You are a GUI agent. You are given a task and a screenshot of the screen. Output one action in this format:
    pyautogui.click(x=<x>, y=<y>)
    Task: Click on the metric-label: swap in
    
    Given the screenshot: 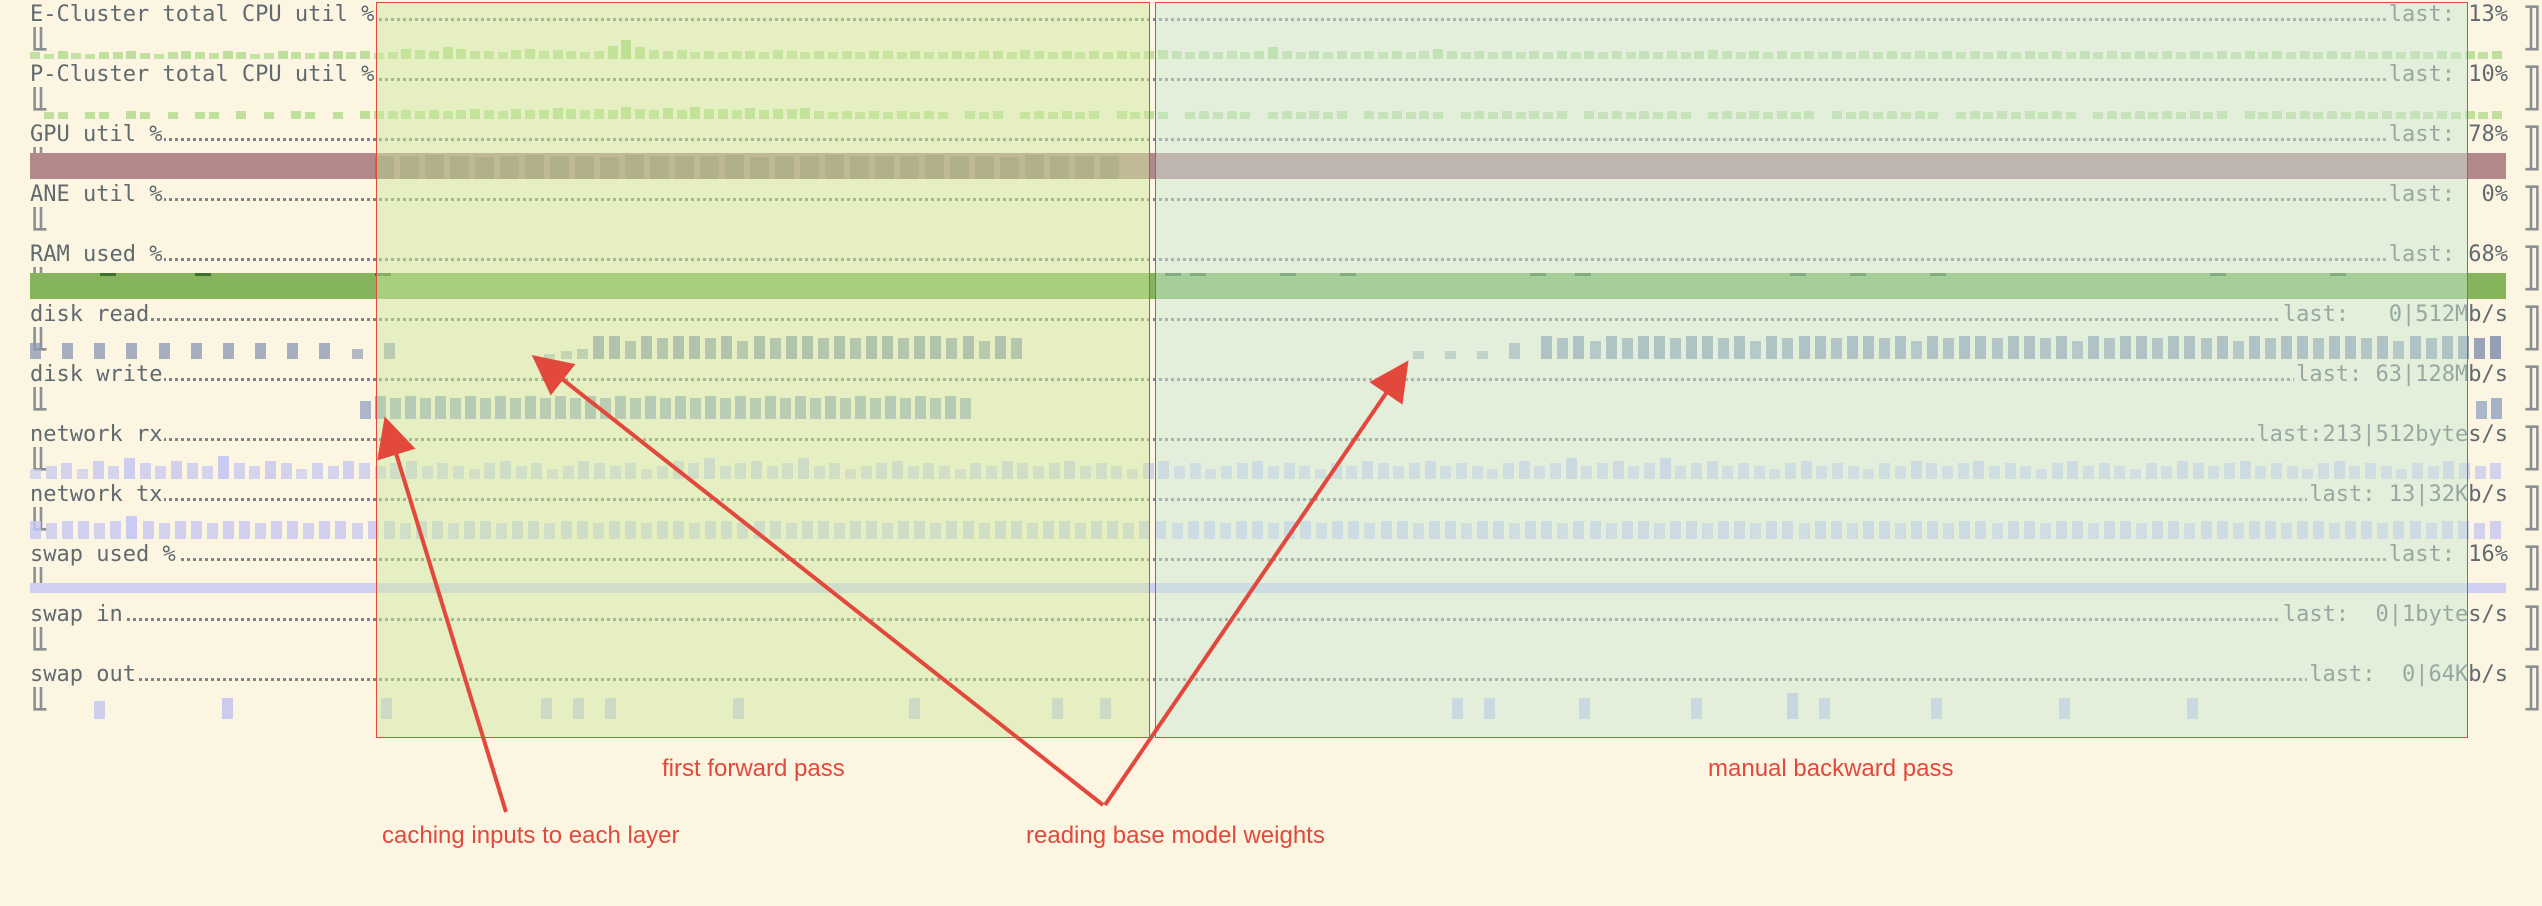 What is the action you would take?
    pyautogui.click(x=77, y=614)
    